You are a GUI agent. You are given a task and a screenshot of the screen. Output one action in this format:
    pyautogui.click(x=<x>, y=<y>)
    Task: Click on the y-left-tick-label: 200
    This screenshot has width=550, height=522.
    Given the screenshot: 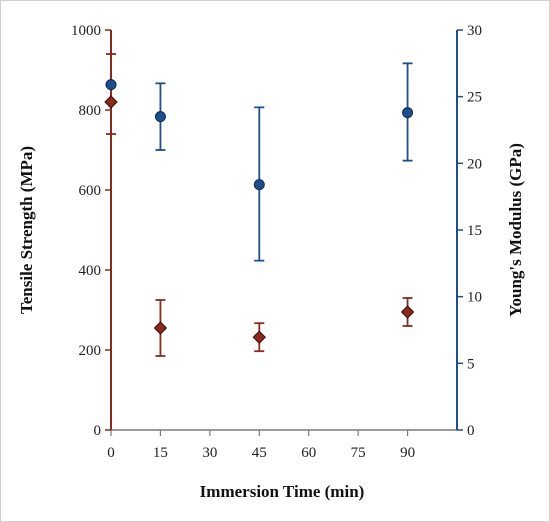 What is the action you would take?
    pyautogui.click(x=90, y=351)
    